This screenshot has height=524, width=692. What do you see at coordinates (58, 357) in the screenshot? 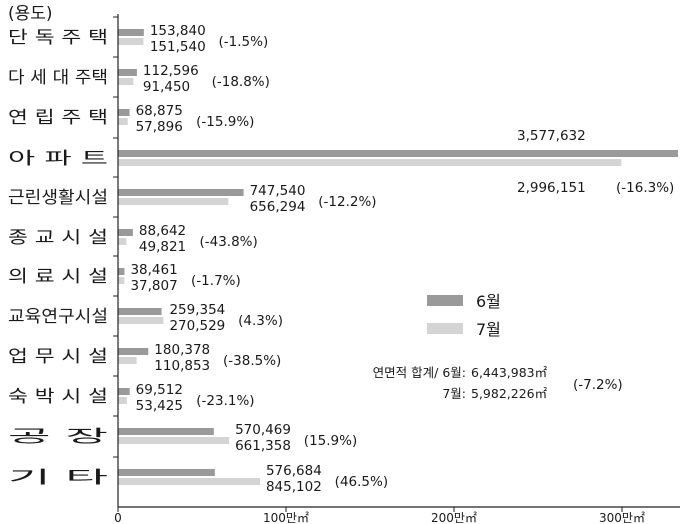
I see `category-label: 업 무 시 설` at bounding box center [58, 357].